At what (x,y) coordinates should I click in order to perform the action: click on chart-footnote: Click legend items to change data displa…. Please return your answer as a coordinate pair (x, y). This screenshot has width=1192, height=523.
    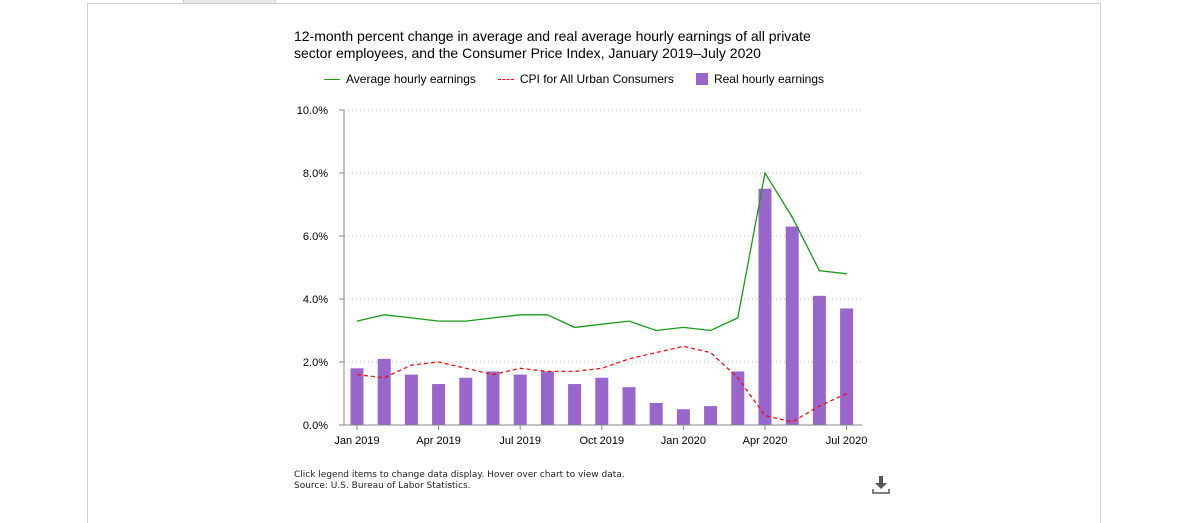
    Looking at the image, I should click on (459, 481).